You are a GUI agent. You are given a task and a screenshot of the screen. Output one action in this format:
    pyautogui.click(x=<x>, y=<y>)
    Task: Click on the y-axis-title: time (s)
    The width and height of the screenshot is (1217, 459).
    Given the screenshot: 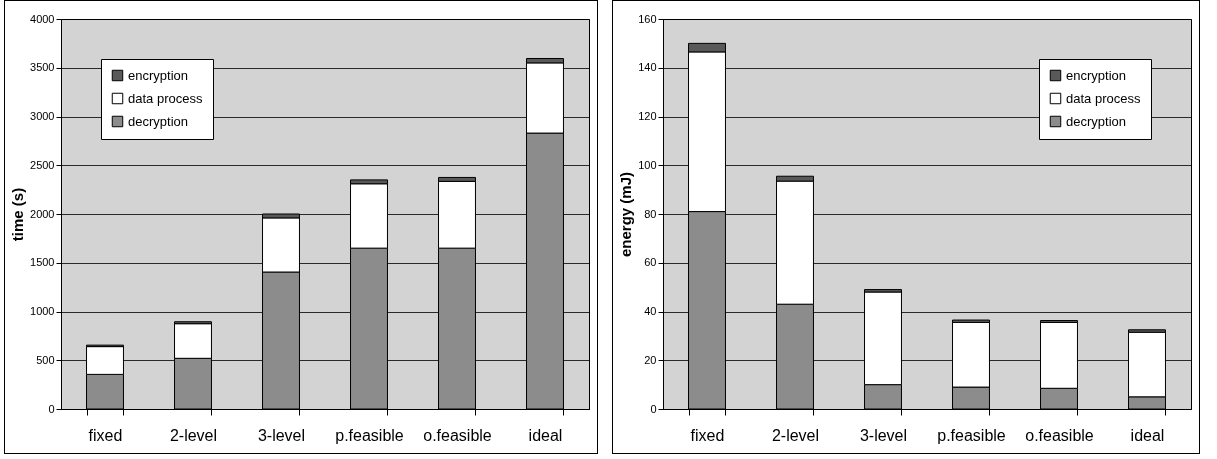 What is the action you would take?
    pyautogui.click(x=18, y=214)
    